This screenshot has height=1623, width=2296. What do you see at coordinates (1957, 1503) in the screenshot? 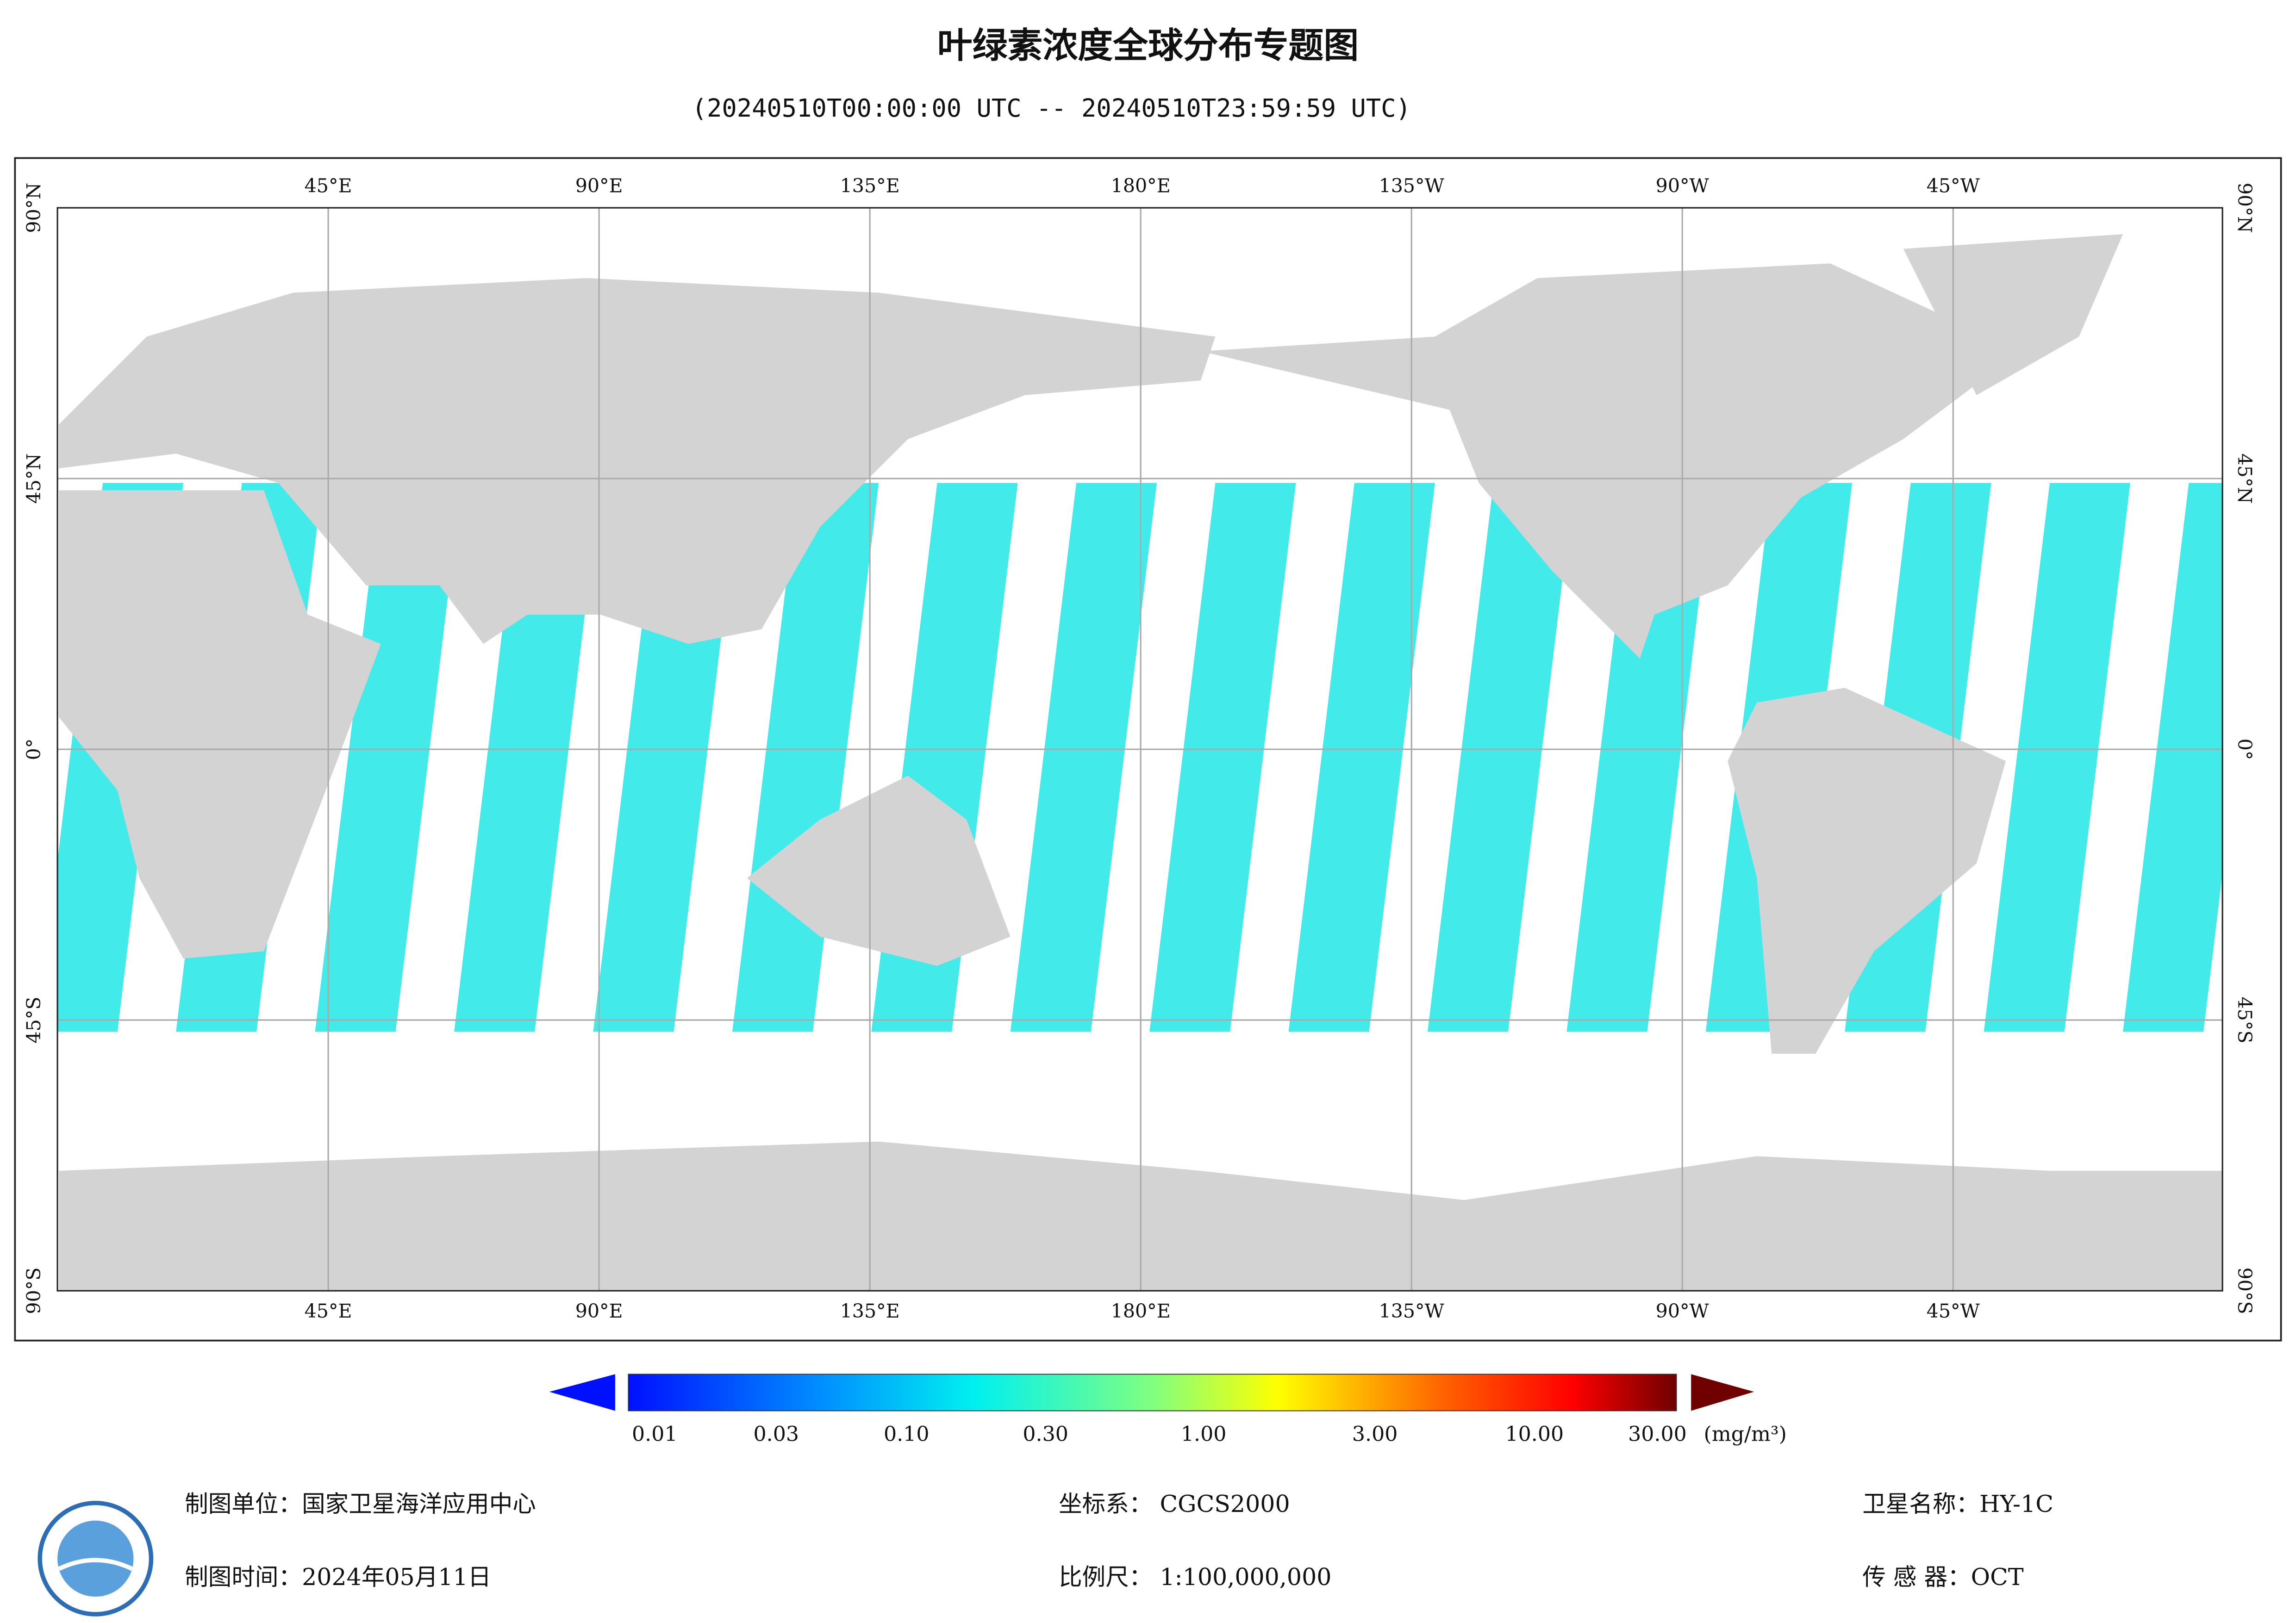
I see `footer-satellite: 卫星名称：HY-1C` at bounding box center [1957, 1503].